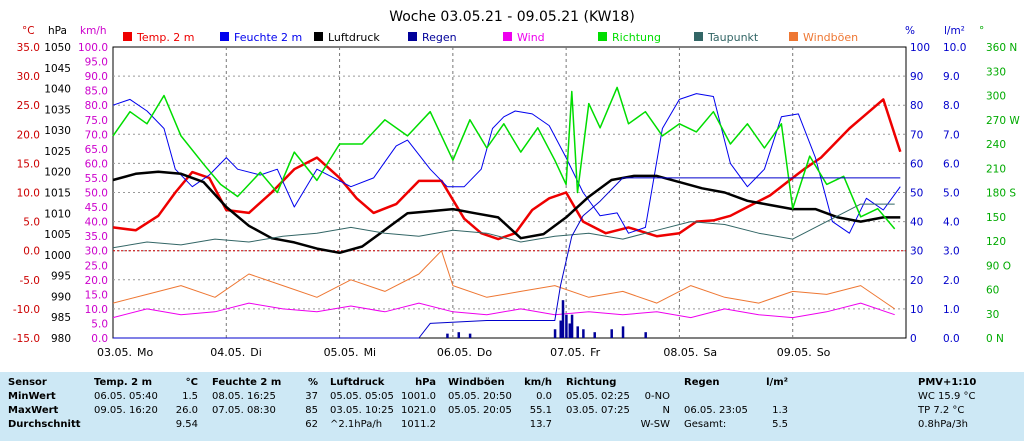  What do you see at coordinates (710, 352) in the screenshot?
I see `x-tick-weekday: Sa` at bounding box center [710, 352].